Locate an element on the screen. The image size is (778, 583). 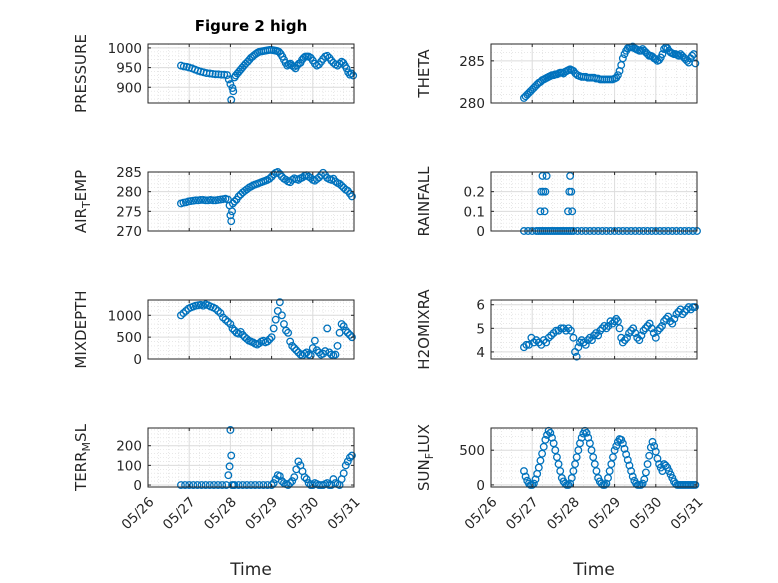
rainfall-axes-box is located at coordinates (594, 201).